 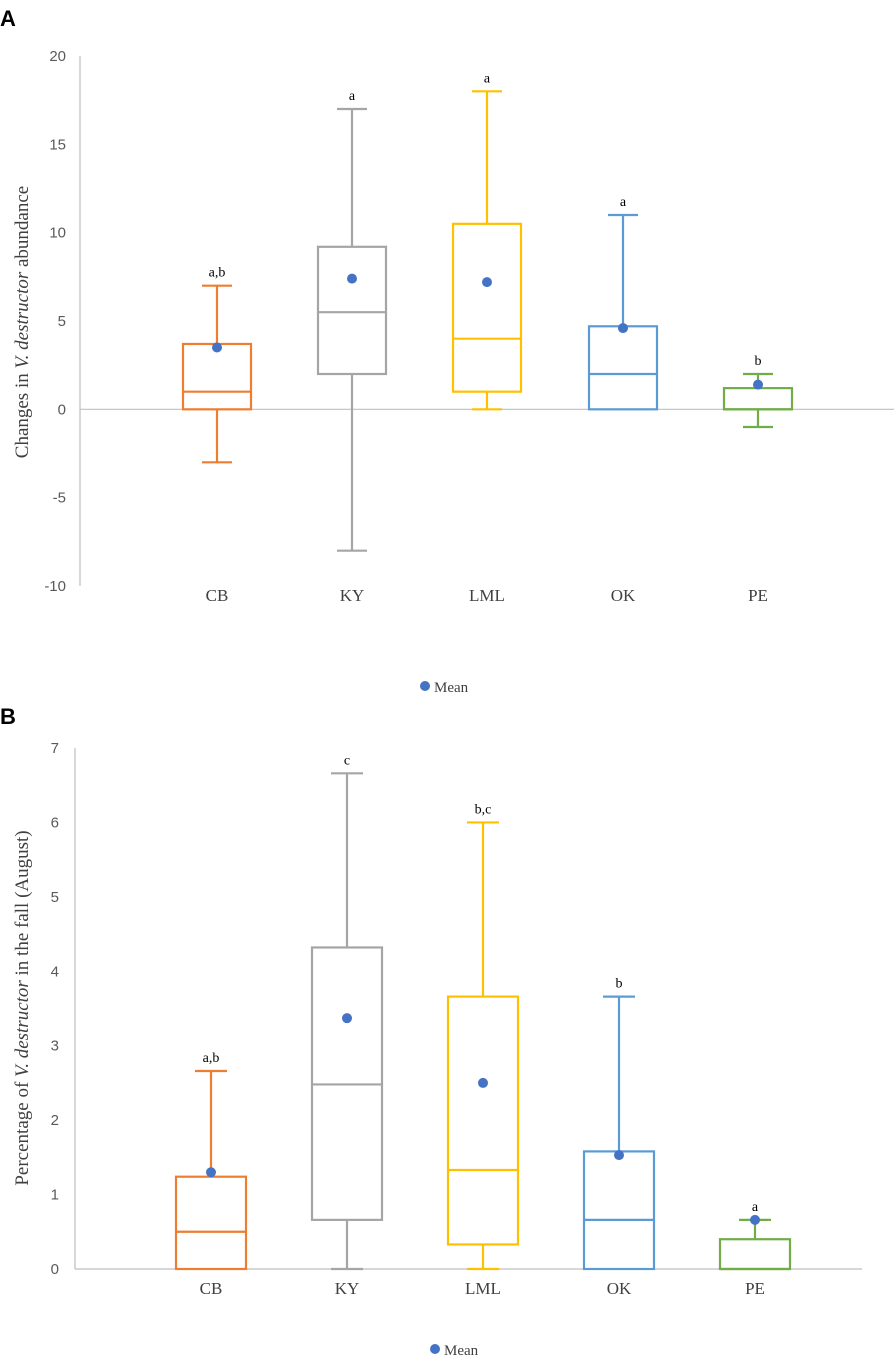 I want to click on y-tick-label: 6, so click(x=55, y=822).